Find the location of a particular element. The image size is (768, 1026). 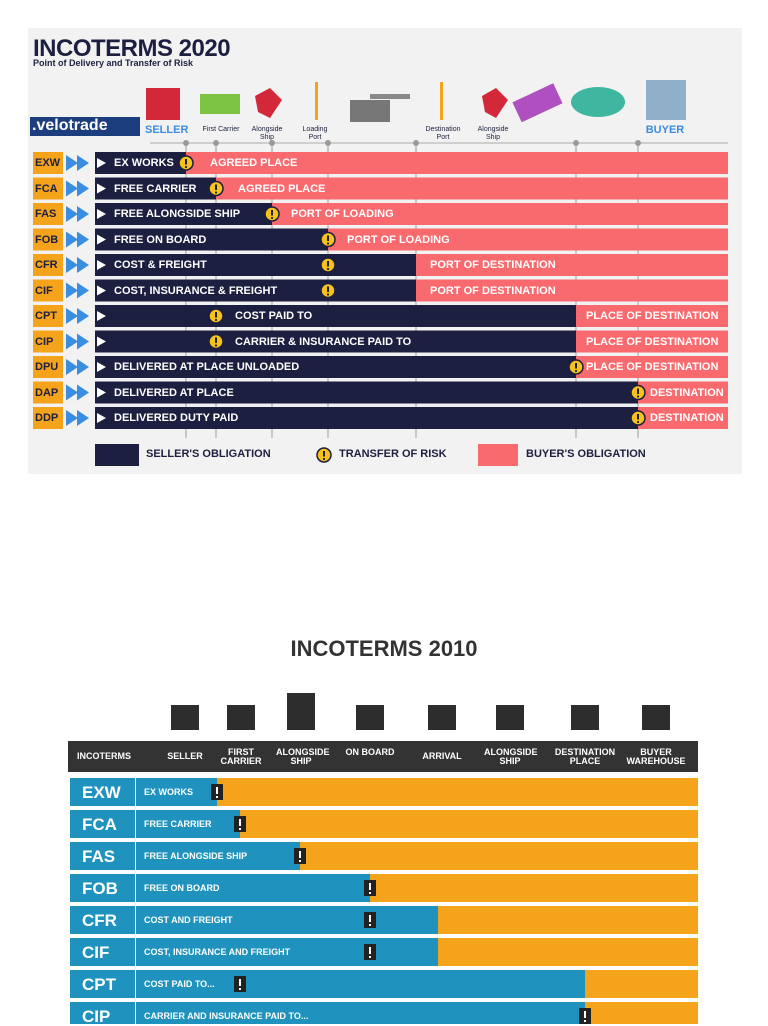

legend-label: TRANSFER OF RISK is located at coordinates (393, 454).